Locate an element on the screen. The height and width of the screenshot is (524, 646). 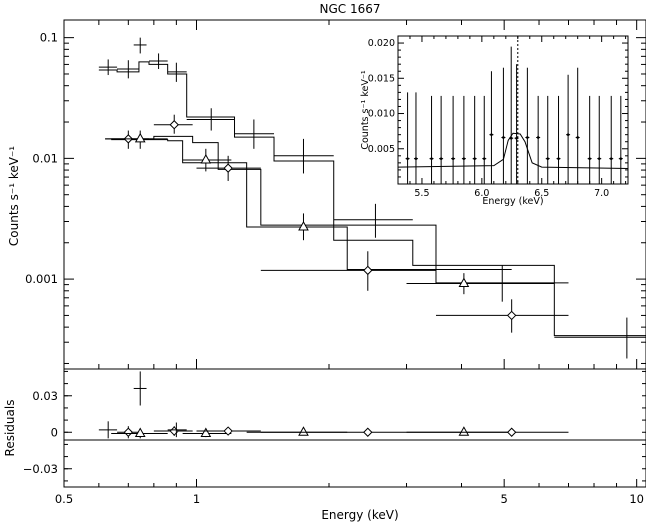
inset-y-label: Counts s⁻¹ keV⁻¹ is located at coordinates (365, 109).